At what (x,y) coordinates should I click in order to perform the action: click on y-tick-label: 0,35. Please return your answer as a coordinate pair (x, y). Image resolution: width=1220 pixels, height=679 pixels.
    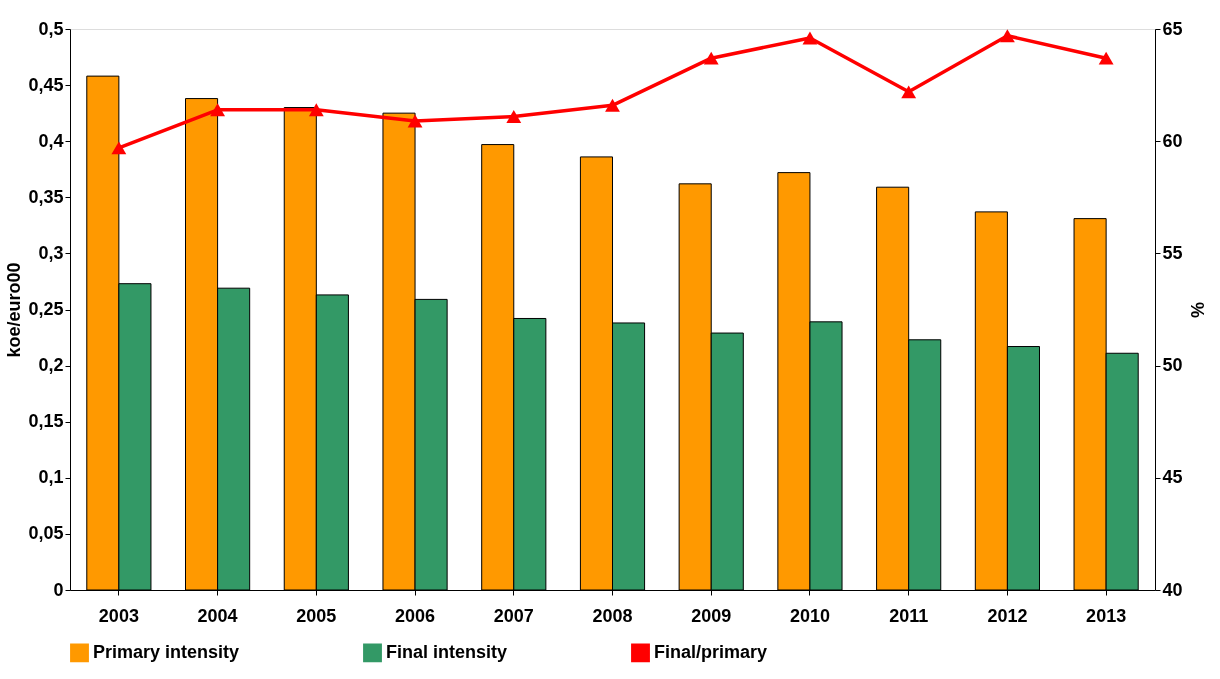
    Looking at the image, I should click on (46, 196).